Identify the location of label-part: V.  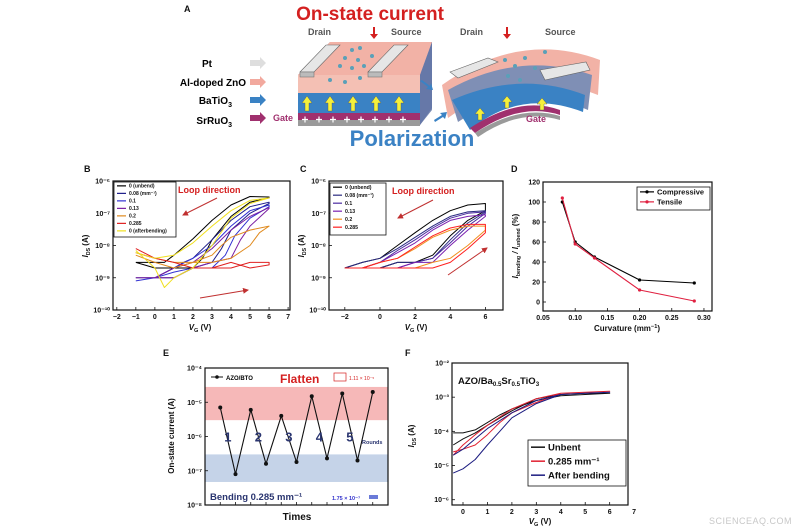
(192, 327).